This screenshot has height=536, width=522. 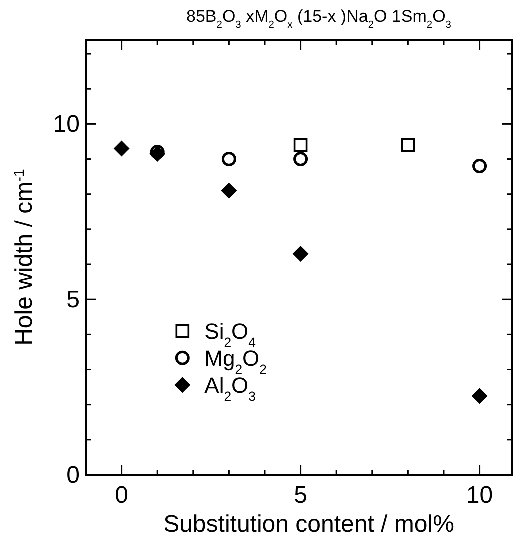 I want to click on x-tick-label: 10, so click(x=480, y=495).